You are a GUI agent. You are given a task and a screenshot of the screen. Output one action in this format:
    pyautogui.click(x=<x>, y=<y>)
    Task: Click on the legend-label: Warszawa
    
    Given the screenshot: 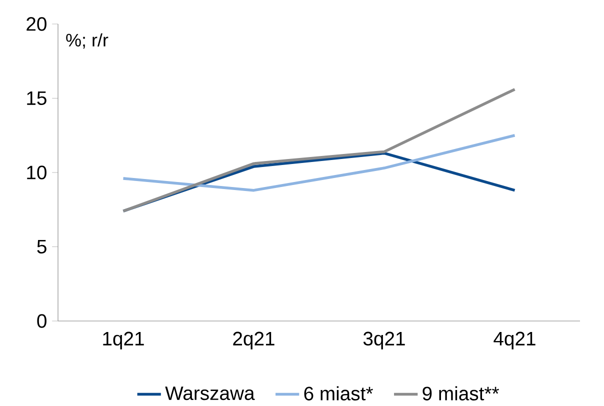 What is the action you would take?
    pyautogui.click(x=210, y=393)
    